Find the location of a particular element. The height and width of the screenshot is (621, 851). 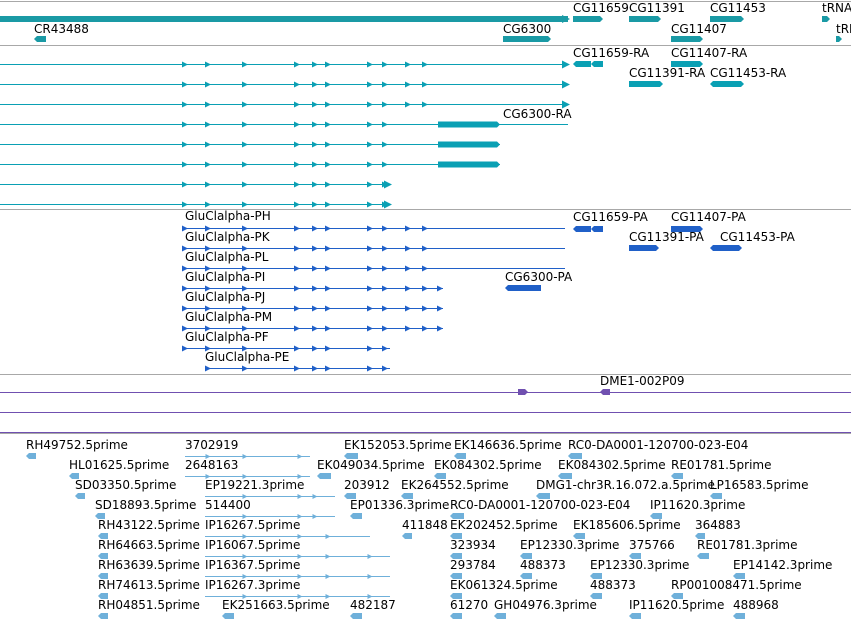

trn2-gene is located at coordinates (839, 39).